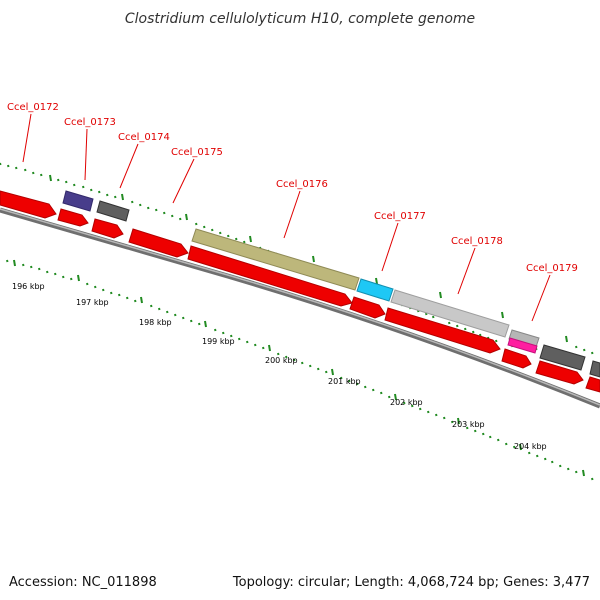 This screenshot has height=600, width=600. I want to click on gene-ccel-0176-feature, so click(275, 259).